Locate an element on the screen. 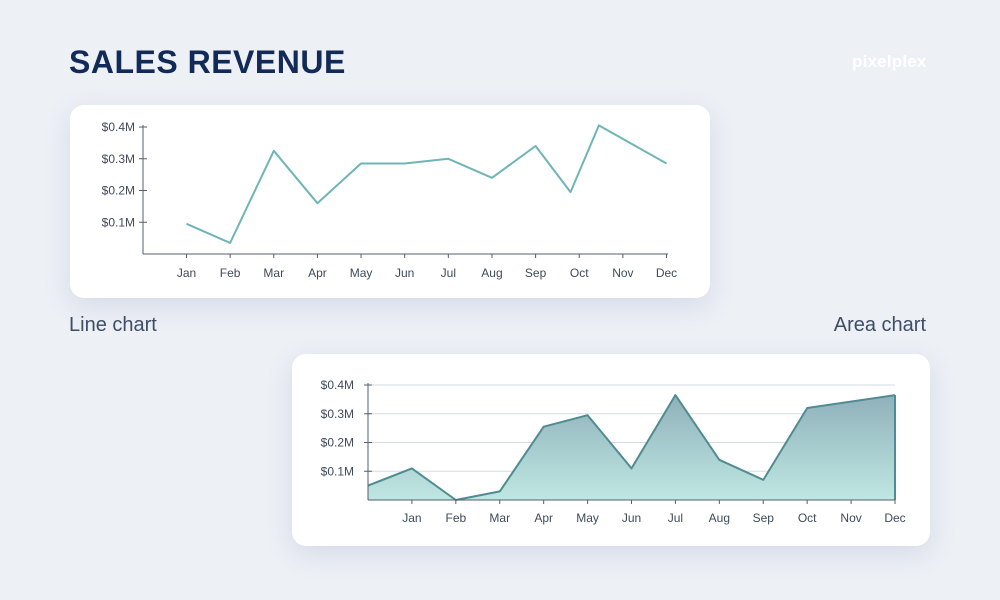 This screenshot has height=600, width=1000. area-series-line is located at coordinates (631, 447).